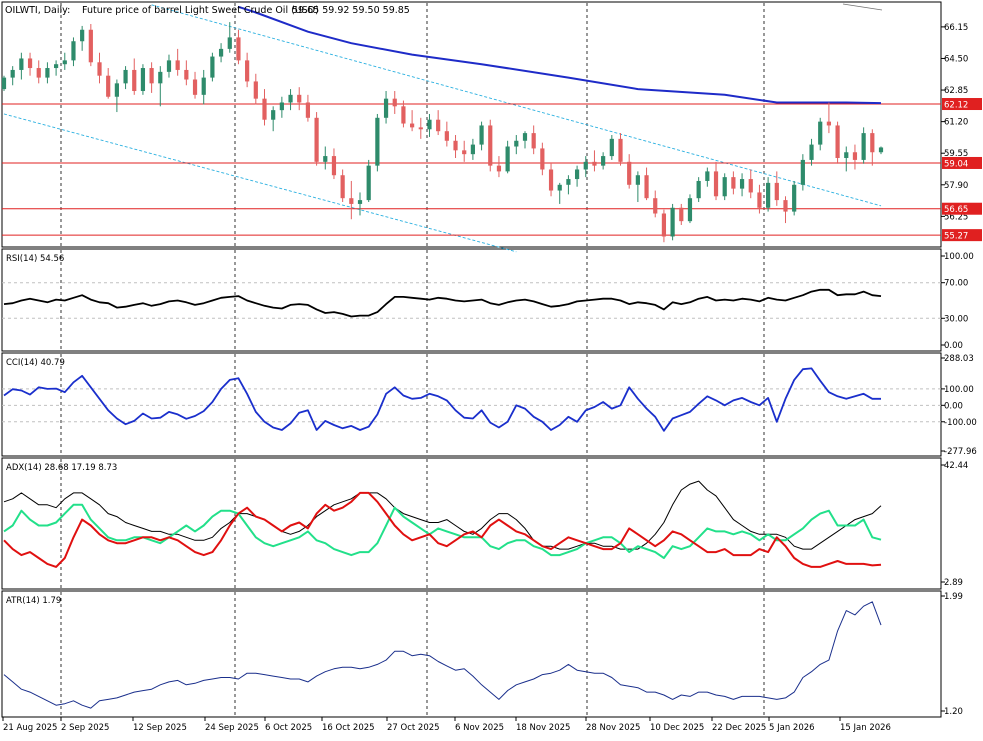 The image size is (983, 741). Describe the element at coordinates (953, 346) in the screenshot. I see `rsi-axis-label: 0.00` at that location.